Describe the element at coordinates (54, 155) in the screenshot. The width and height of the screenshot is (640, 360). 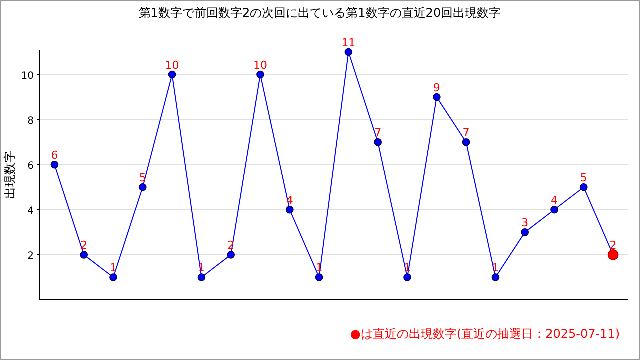
I see `data-label: 6` at that location.